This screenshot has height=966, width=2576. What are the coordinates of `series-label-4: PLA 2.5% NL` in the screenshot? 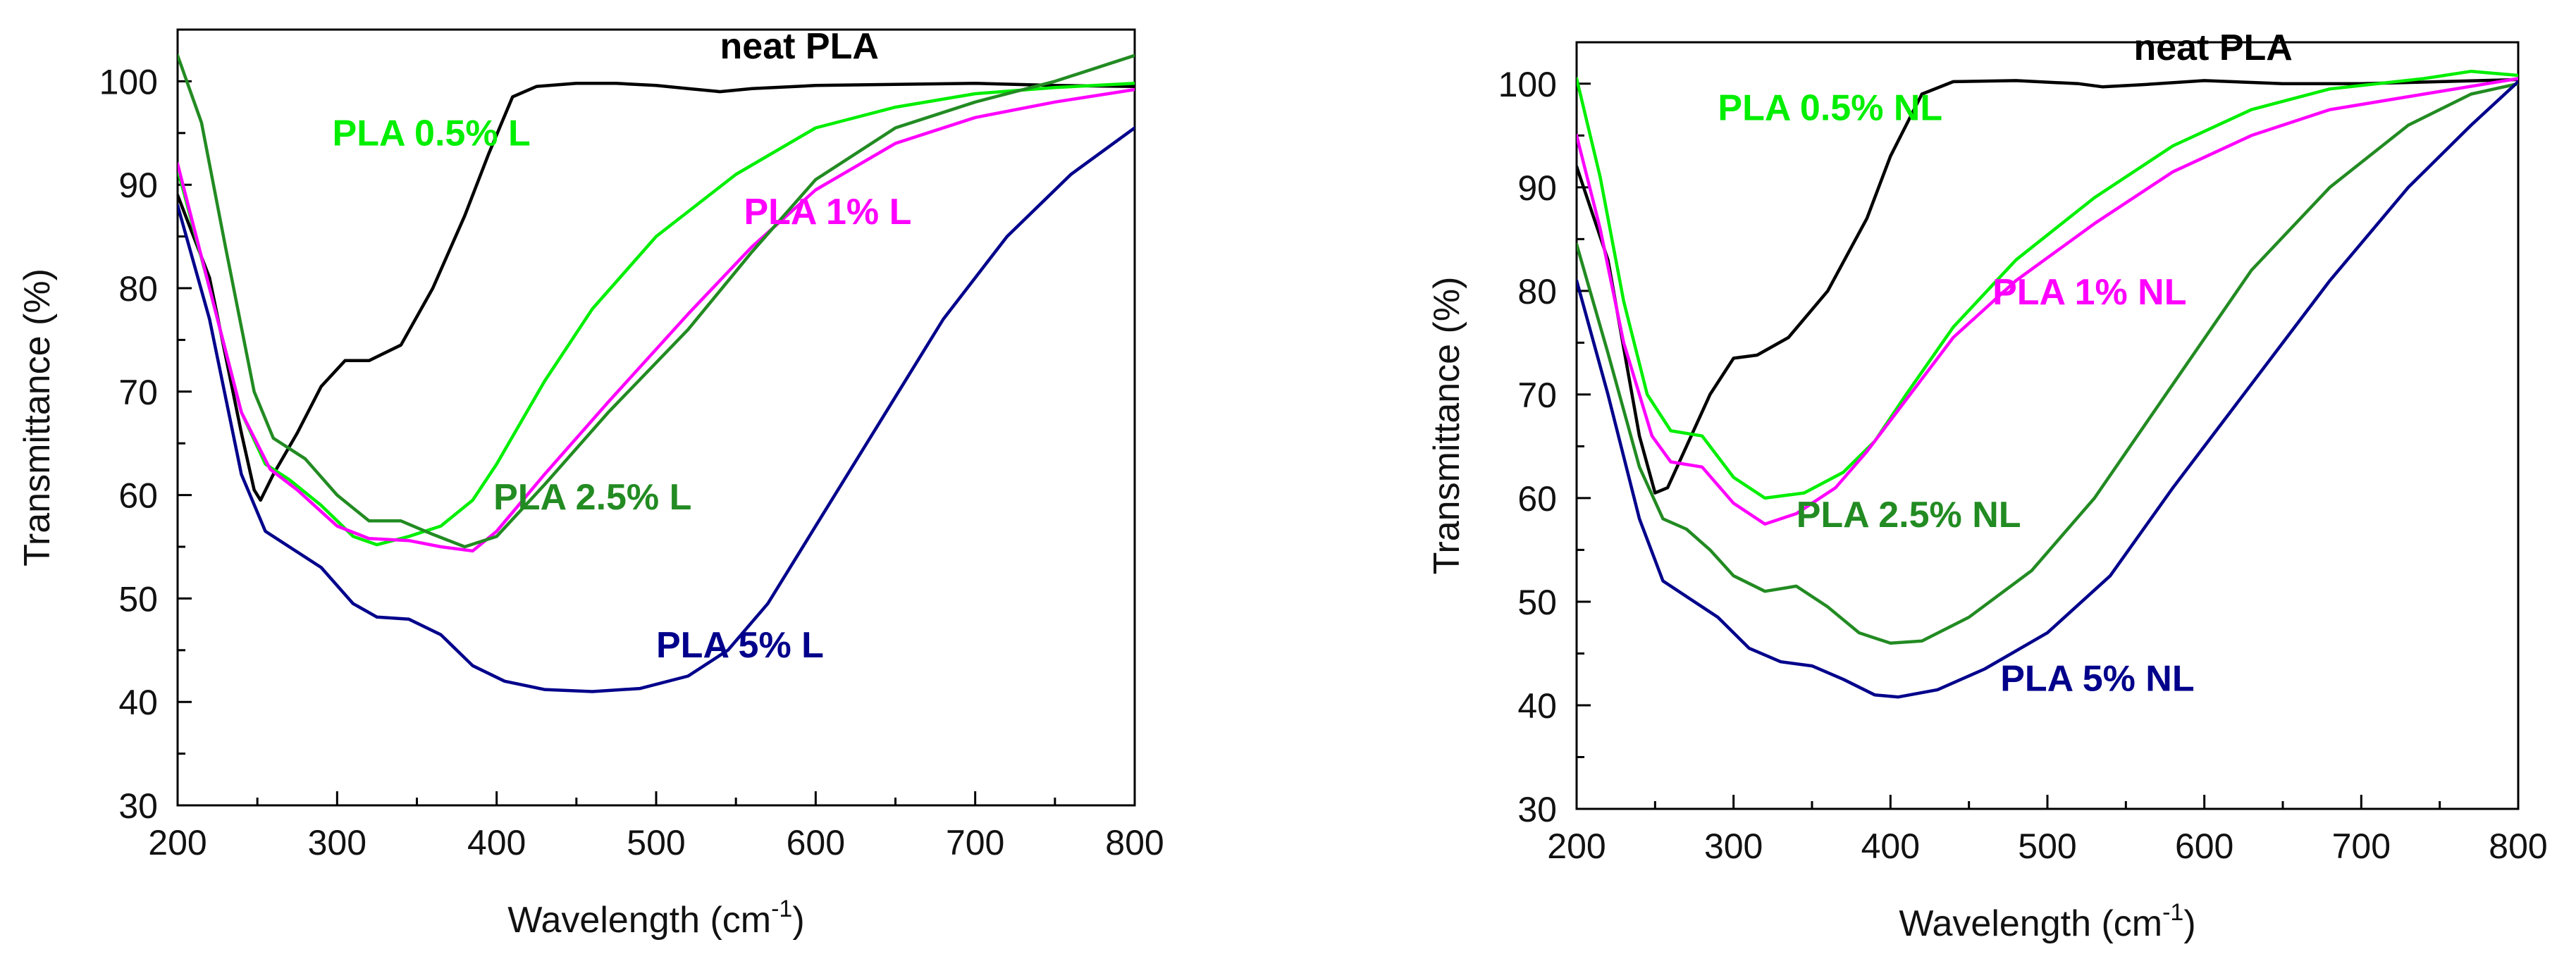 It's located at (1909, 515).